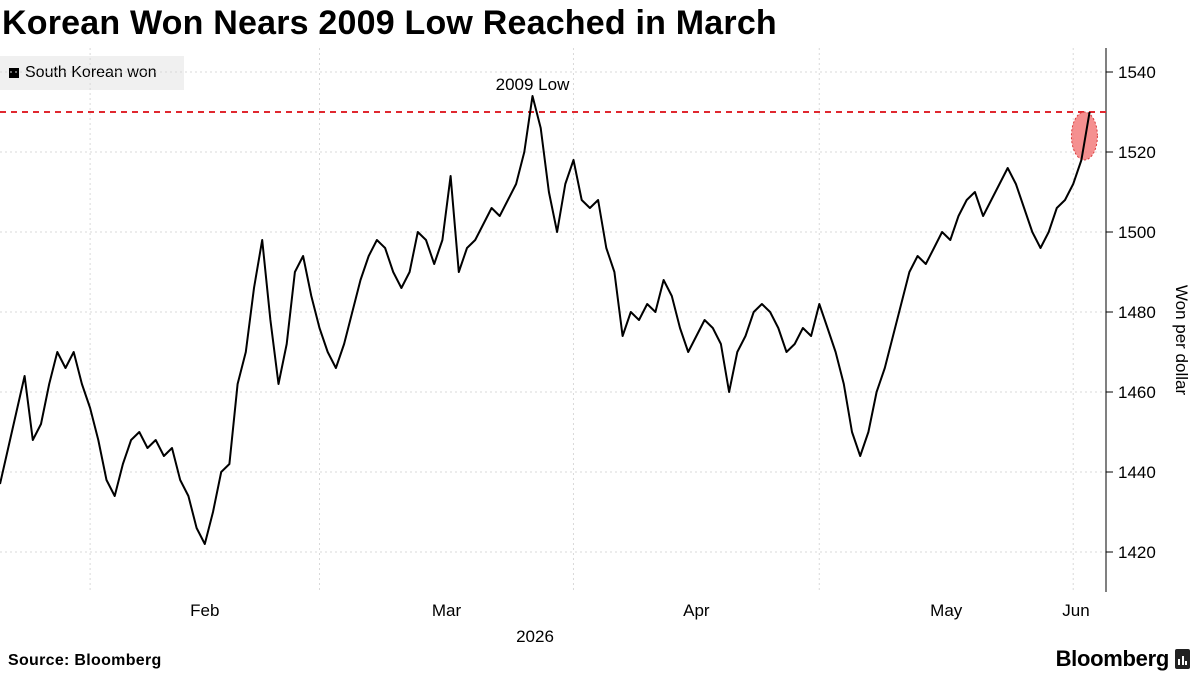  What do you see at coordinates (1137, 392) in the screenshot?
I see `y-tick-label: 1460` at bounding box center [1137, 392].